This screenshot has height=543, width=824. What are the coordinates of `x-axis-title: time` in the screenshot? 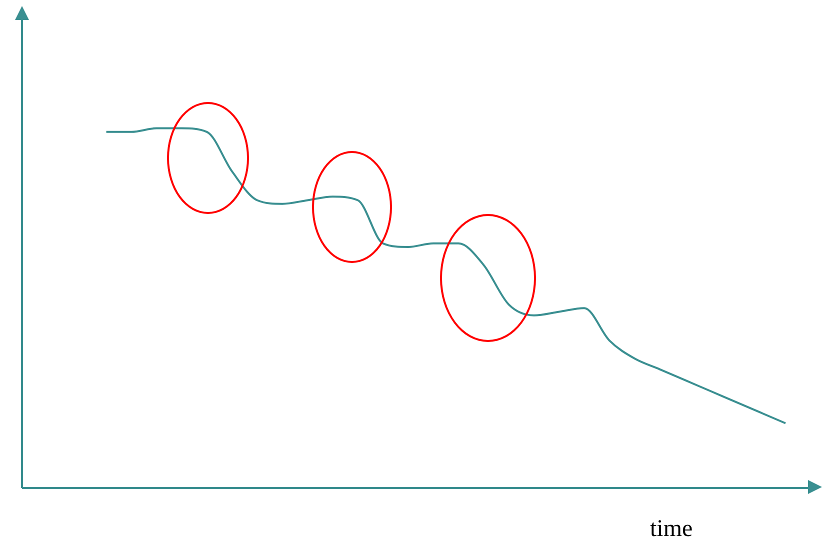 It's located at (671, 529).